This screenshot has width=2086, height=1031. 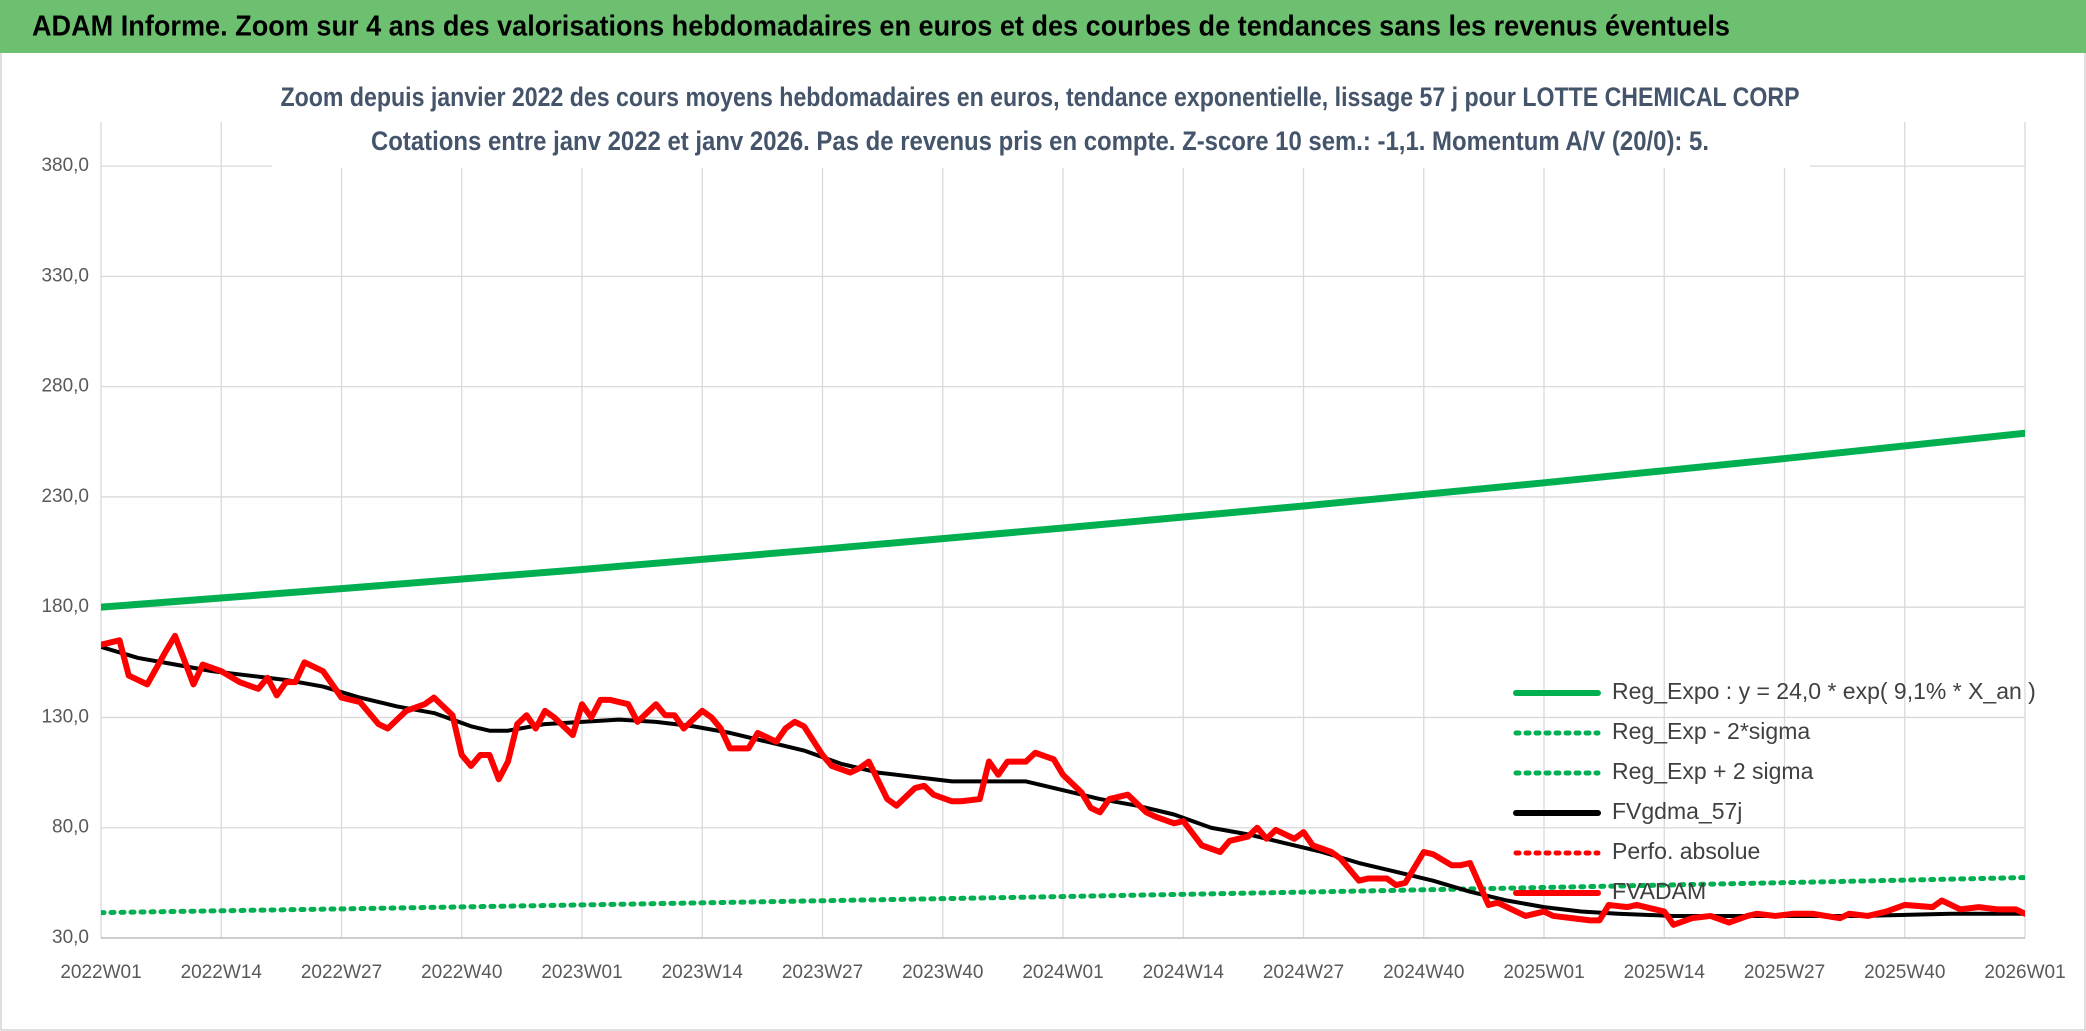 I want to click on x-tick-label: 2022W40, so click(x=461, y=972).